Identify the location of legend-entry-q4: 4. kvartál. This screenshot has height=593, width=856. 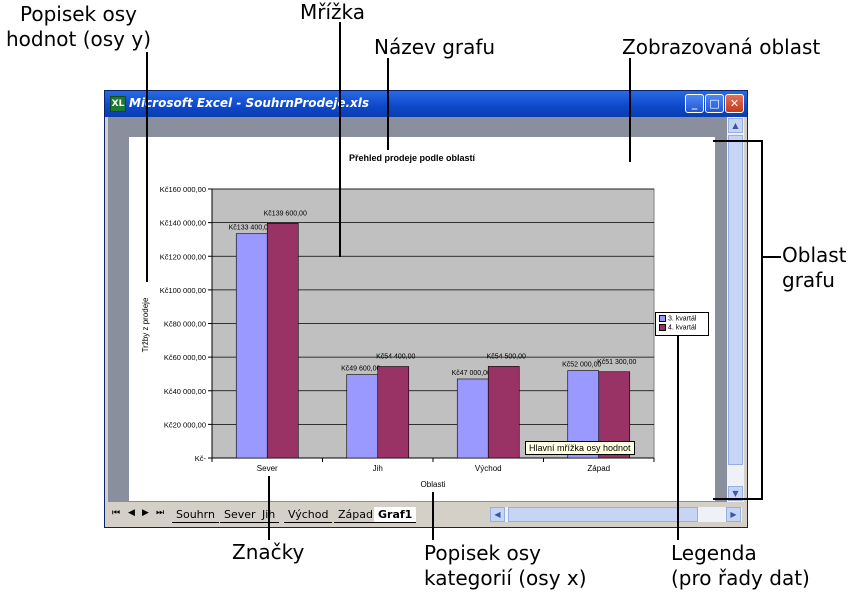
(677, 327).